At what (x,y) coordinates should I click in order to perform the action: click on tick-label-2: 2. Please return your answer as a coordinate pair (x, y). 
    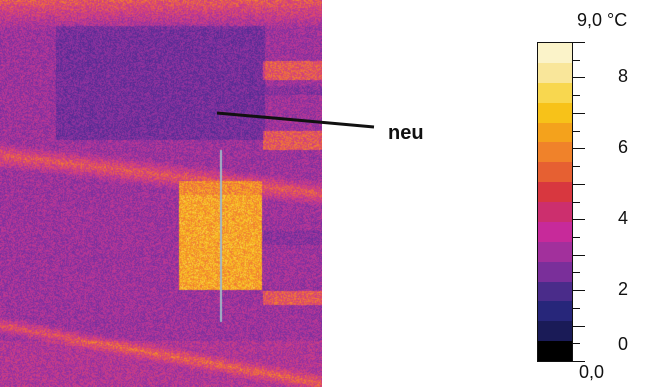
    Looking at the image, I should click on (623, 289).